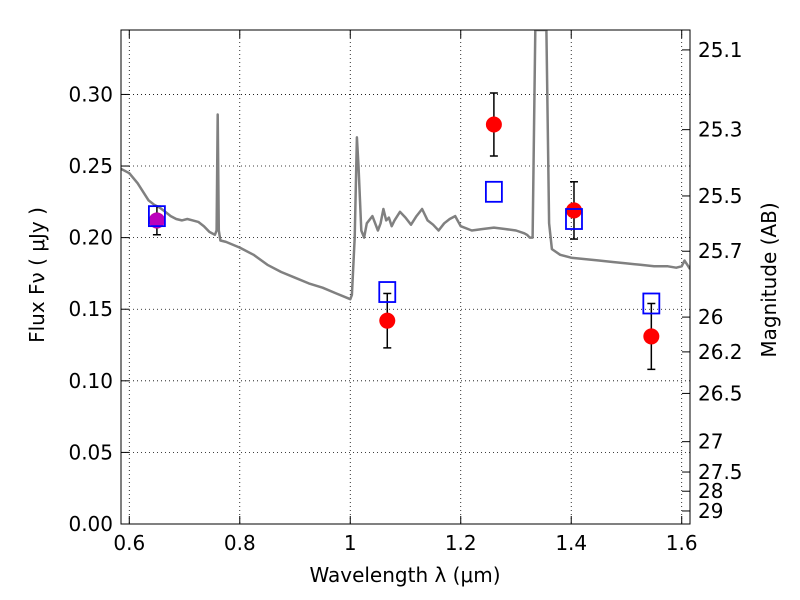 The height and width of the screenshot is (600, 800). Describe the element at coordinates (682, 543) in the screenshot. I see `x-tick-label: 1.6` at that location.